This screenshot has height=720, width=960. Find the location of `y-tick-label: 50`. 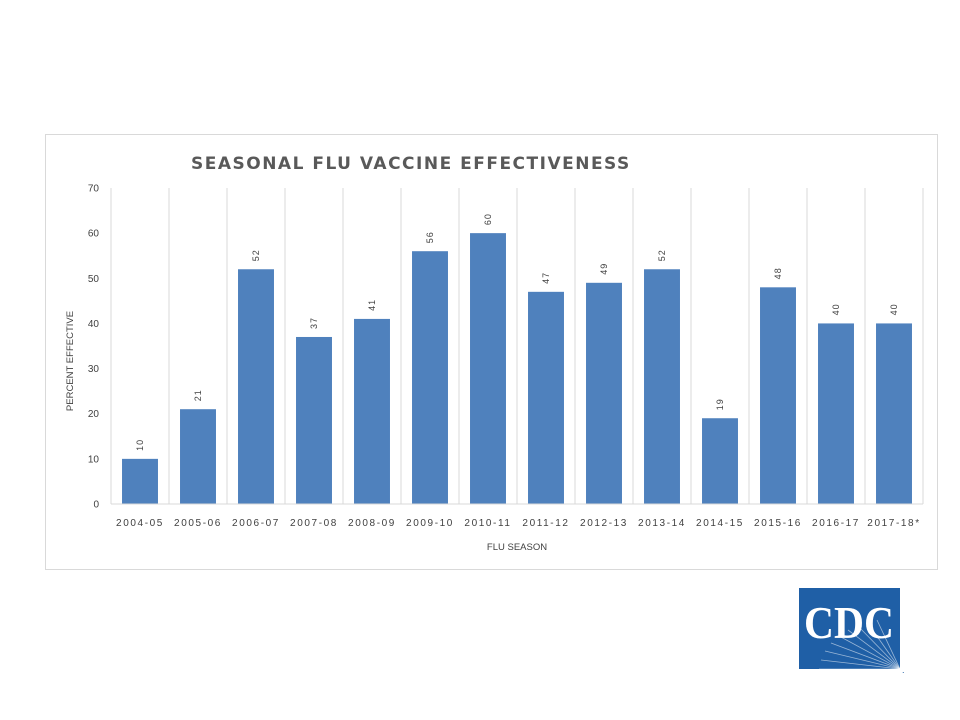

y-tick-label: 50 is located at coordinates (94, 279).